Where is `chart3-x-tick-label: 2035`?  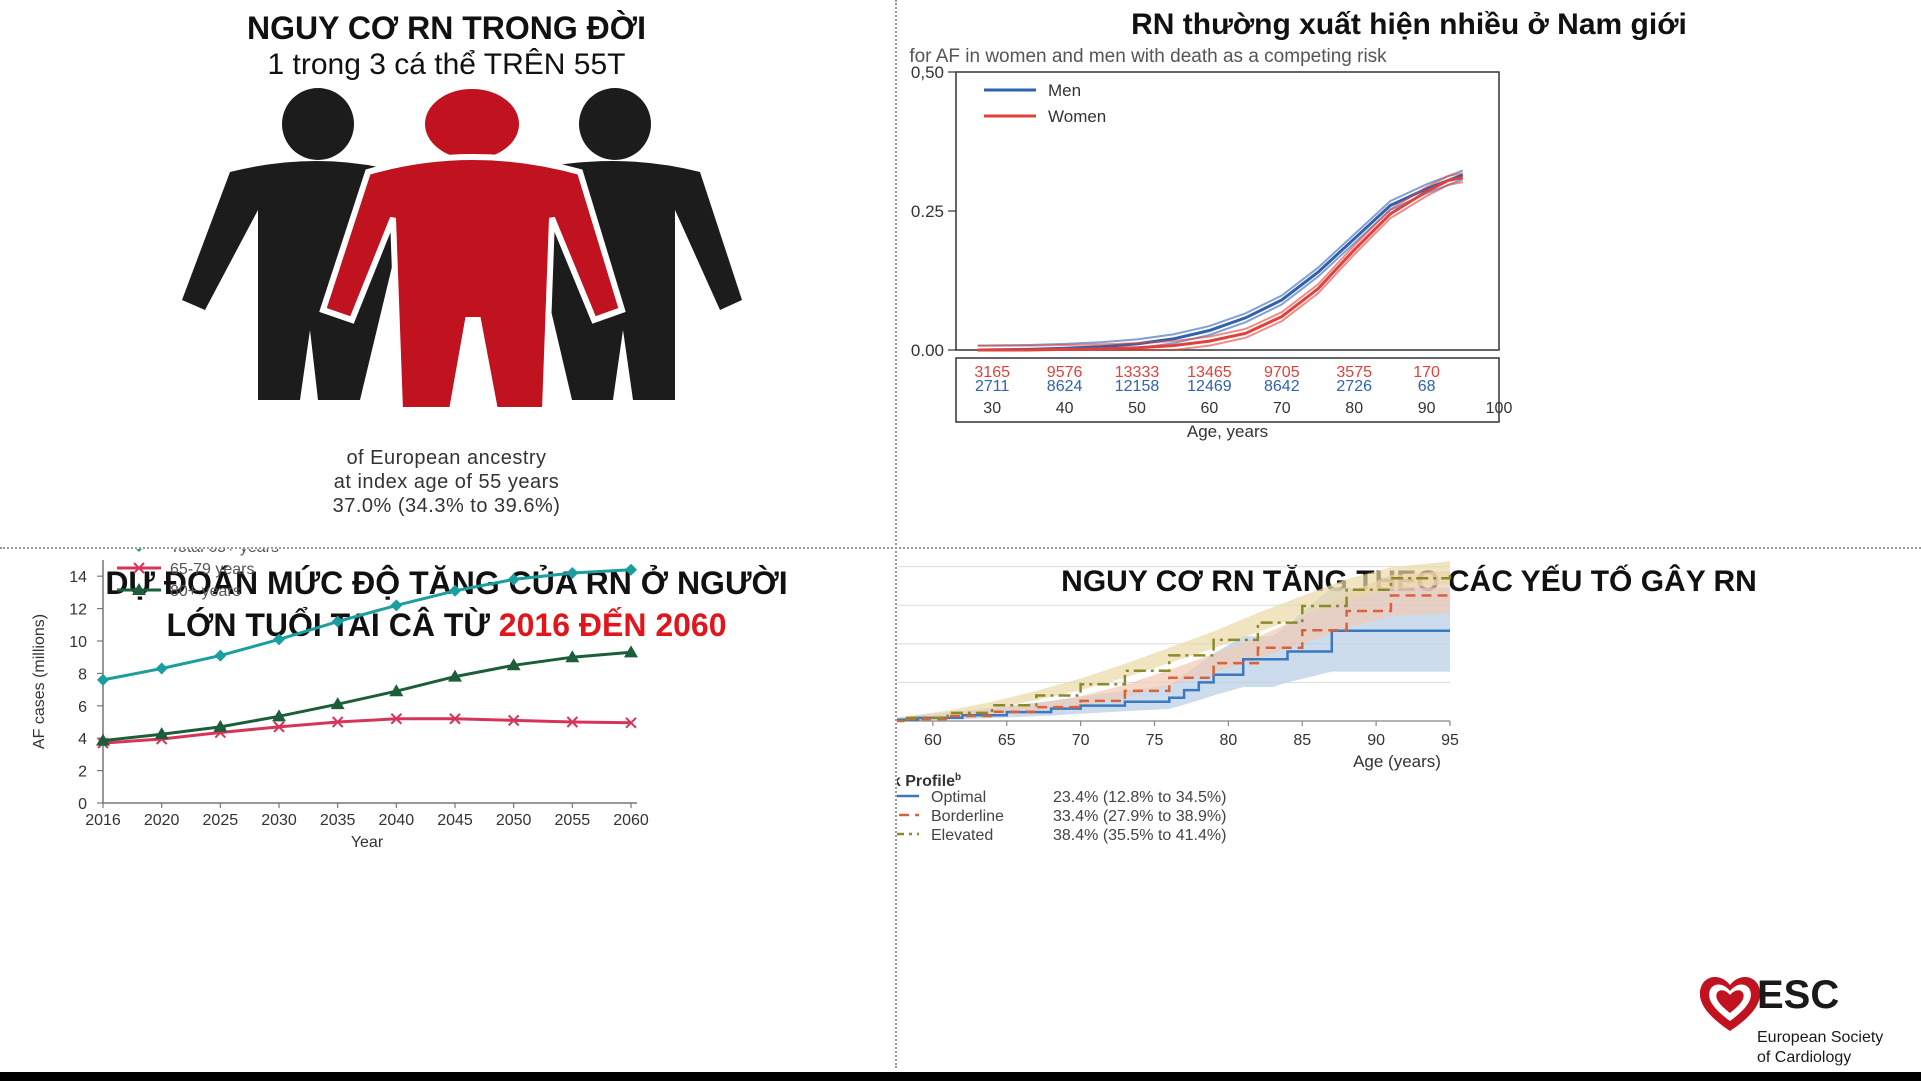 chart3-x-tick-label: 2035 is located at coordinates (338, 820).